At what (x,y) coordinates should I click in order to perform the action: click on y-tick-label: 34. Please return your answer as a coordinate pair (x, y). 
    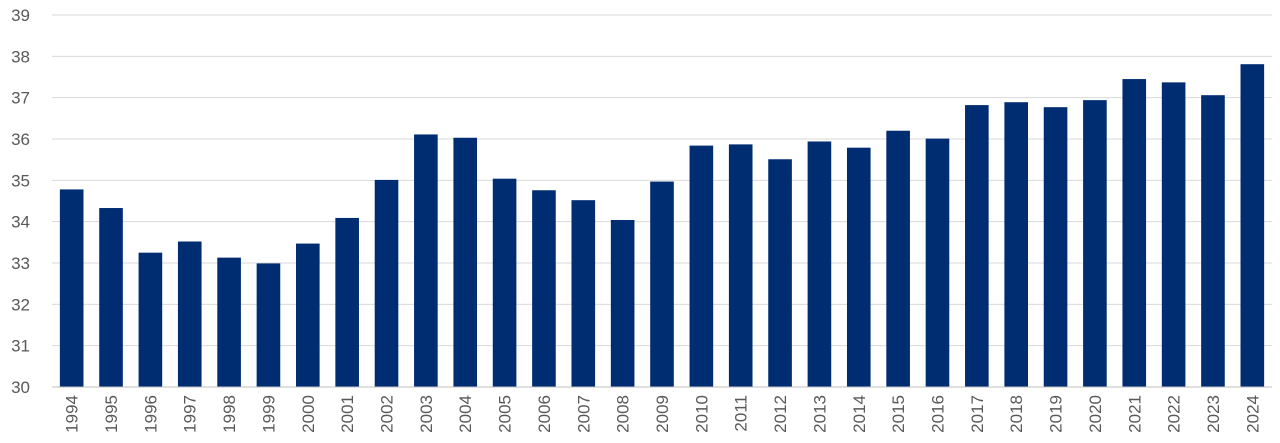
    Looking at the image, I should click on (20, 222).